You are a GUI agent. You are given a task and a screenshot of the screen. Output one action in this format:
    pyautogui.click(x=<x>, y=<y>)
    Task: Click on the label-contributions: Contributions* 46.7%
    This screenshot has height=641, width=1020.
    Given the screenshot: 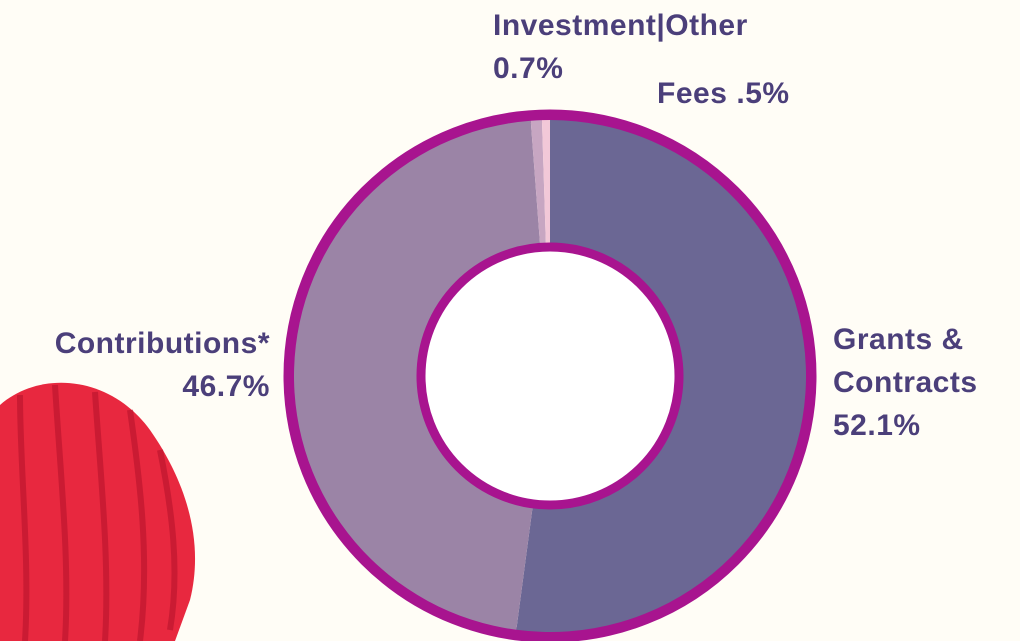 What is the action you would take?
    pyautogui.click(x=162, y=365)
    